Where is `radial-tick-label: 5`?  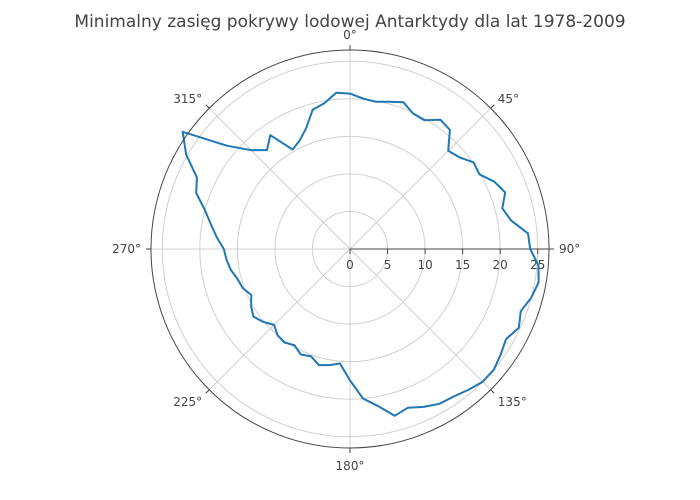
radial-tick-label: 5 is located at coordinates (388, 265).